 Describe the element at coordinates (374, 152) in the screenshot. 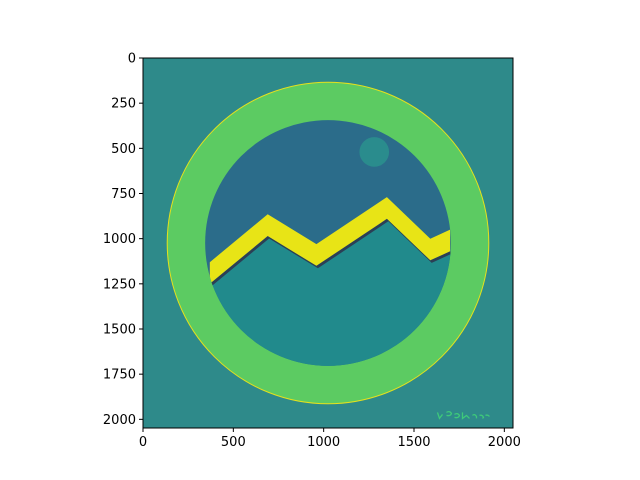

I see `logo-moon` at that location.